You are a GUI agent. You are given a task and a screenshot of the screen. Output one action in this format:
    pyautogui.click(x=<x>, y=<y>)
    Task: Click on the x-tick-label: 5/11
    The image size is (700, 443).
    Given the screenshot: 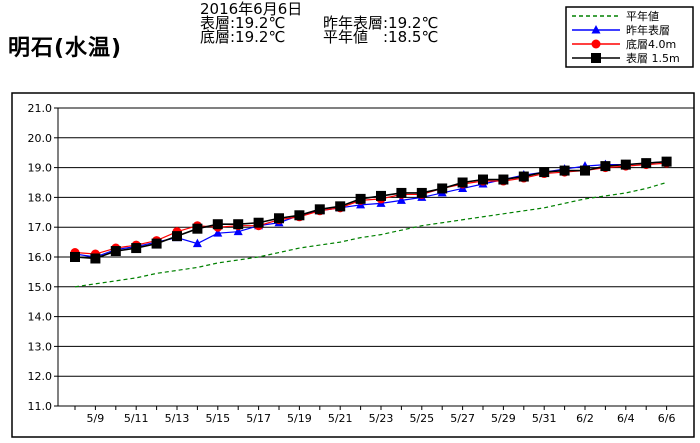 What is the action you would take?
    pyautogui.click(x=136, y=418)
    